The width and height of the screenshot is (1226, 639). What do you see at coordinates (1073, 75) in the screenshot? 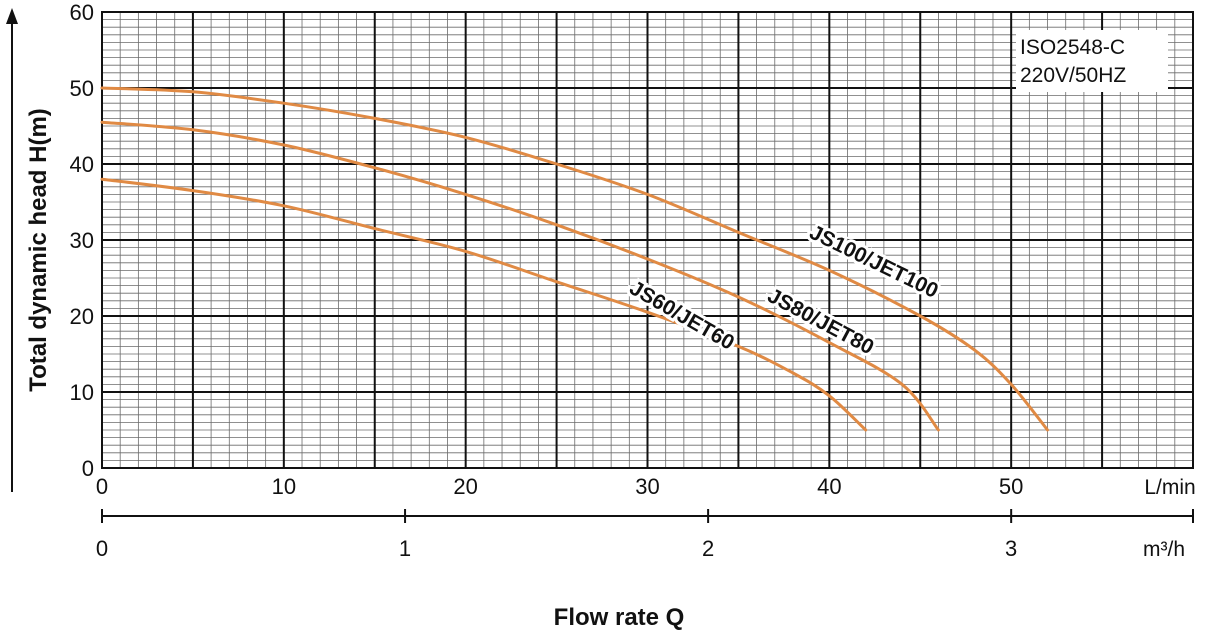
I see `note-line-power: 220V/50HZ` at bounding box center [1073, 75].